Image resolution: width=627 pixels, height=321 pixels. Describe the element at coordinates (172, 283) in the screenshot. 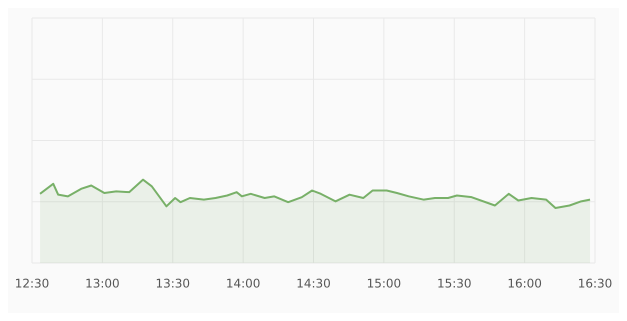

I see `x-tick-label: 13:30` at that location.